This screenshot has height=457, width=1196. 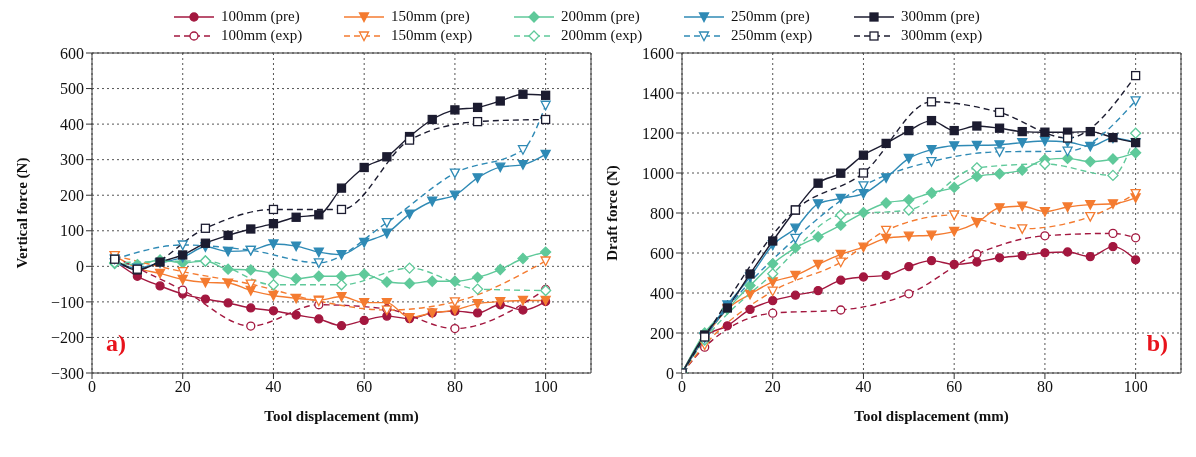 What do you see at coordinates (262, 35) in the screenshot?
I see `legend-label: 100mm (exp)` at bounding box center [262, 35].